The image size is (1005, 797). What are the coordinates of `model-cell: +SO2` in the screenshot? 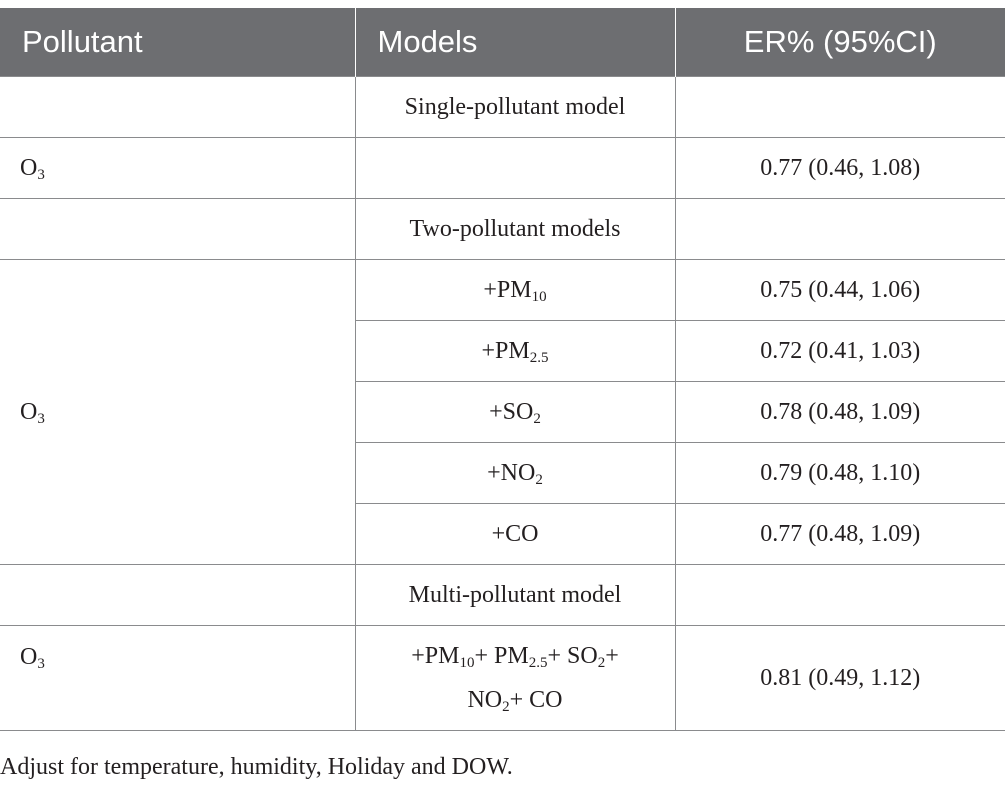 It's located at (515, 412).